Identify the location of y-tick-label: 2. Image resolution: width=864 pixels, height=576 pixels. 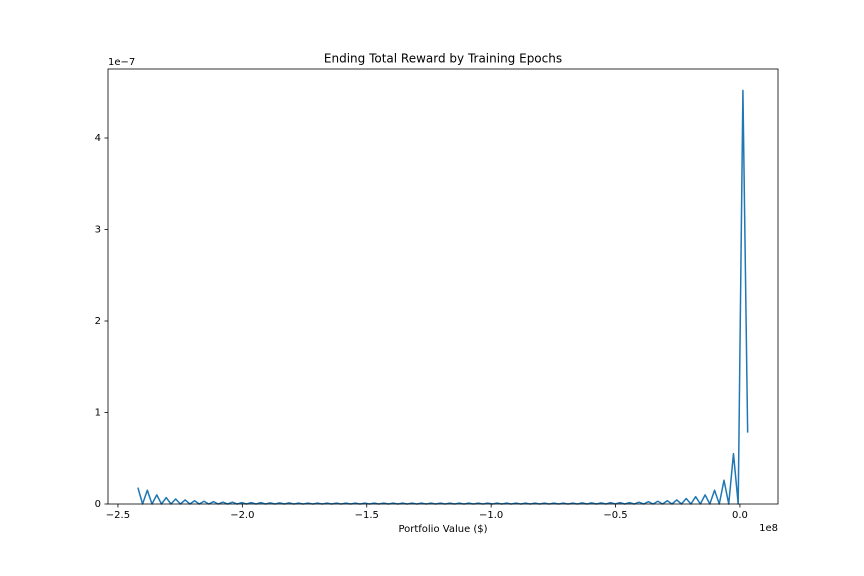
(98, 321).